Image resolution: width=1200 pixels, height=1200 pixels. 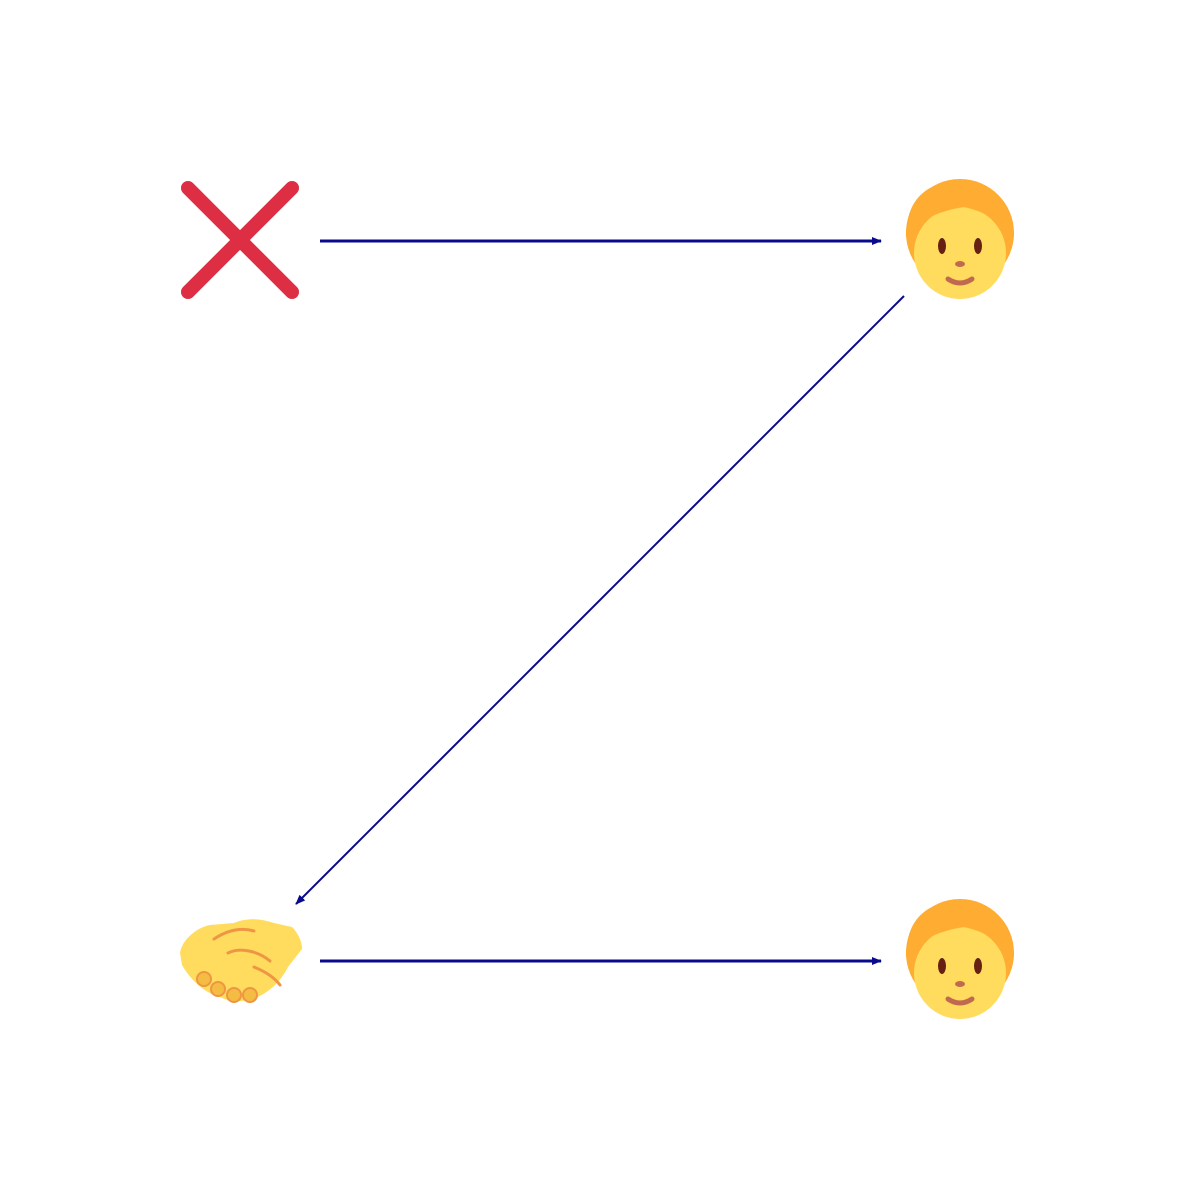 I want to click on cross-mark-icon, so click(x=240, y=240).